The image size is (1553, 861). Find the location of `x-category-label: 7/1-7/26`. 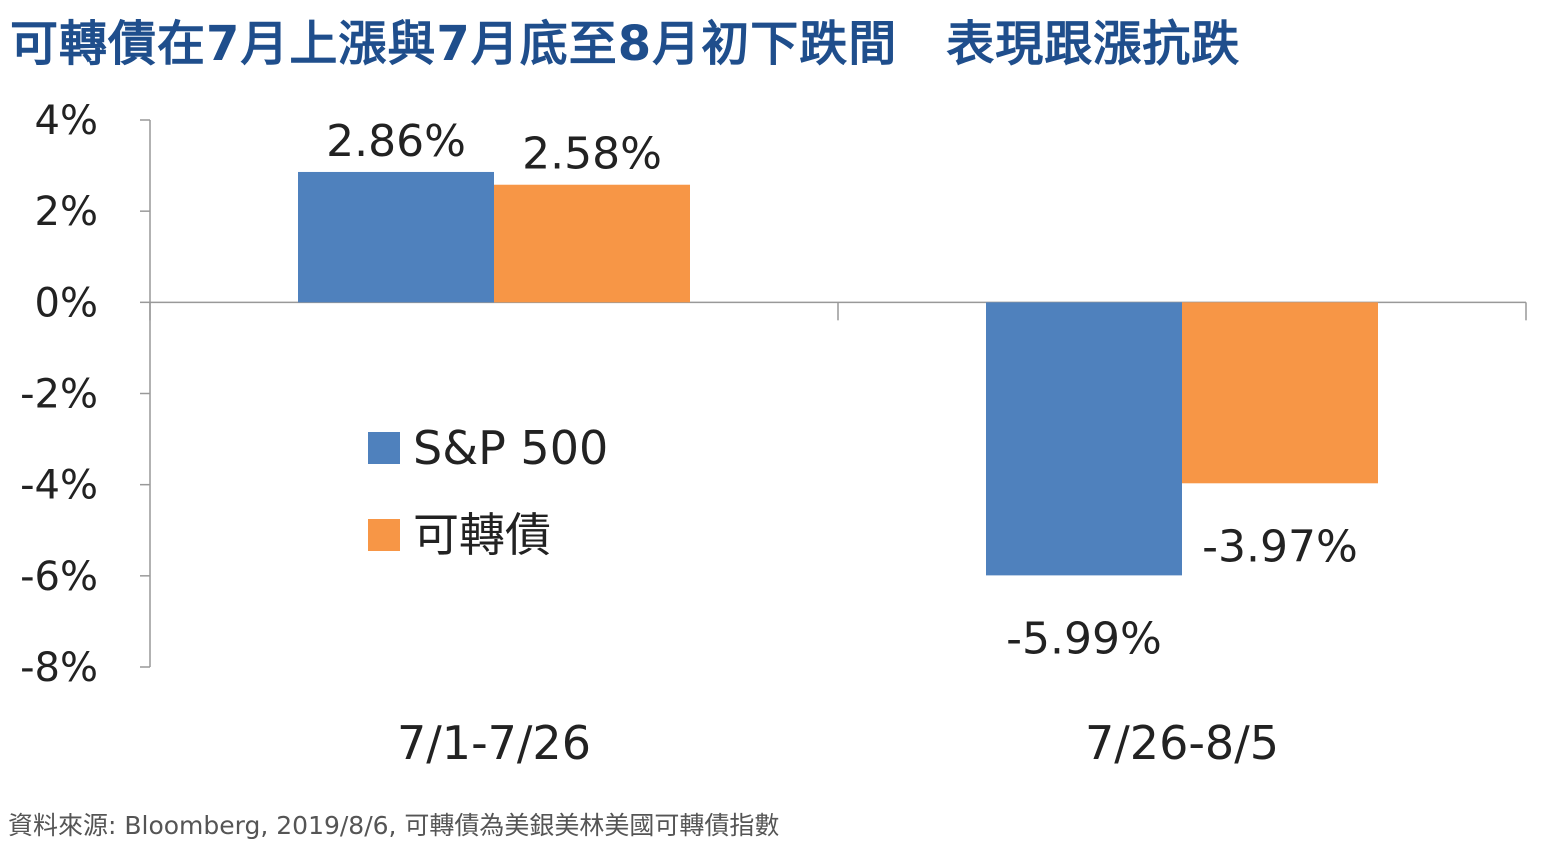

x-category-label: 7/1-7/26 is located at coordinates (494, 743).